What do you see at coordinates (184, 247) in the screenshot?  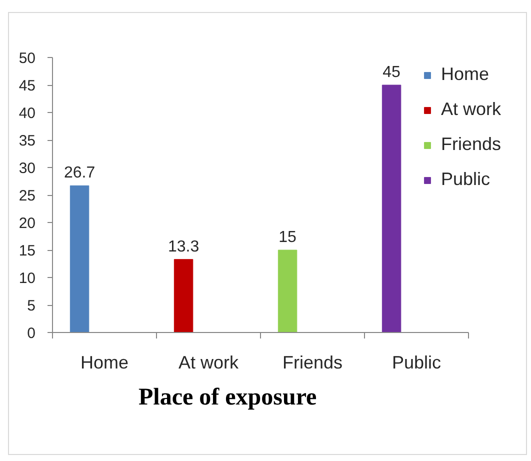 I see `data-label: 13.3` at bounding box center [184, 247].